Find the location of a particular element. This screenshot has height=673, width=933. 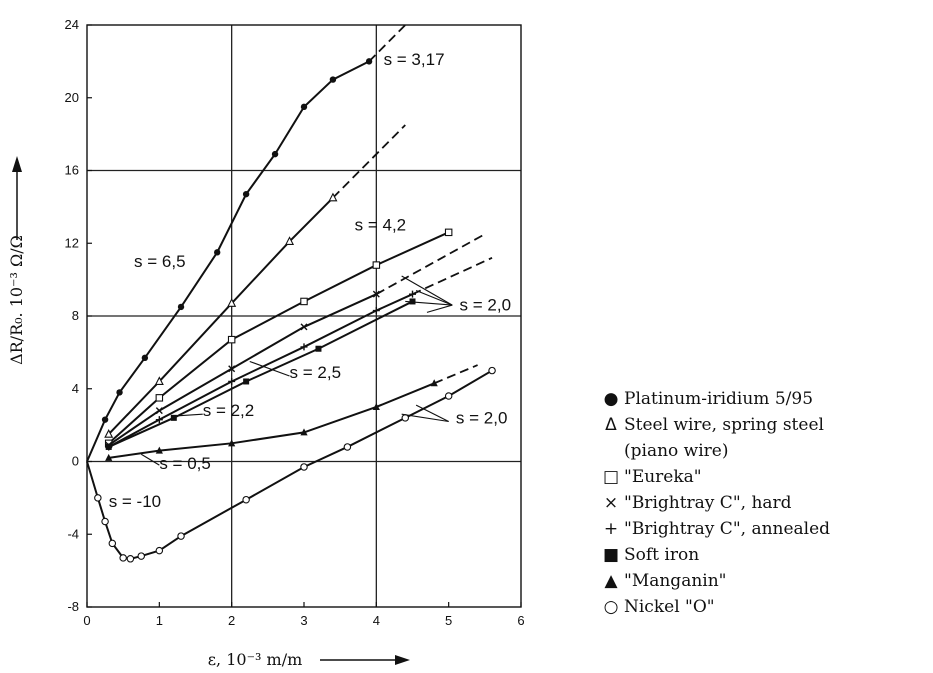

x-axis-arrow is located at coordinates (365, 660).